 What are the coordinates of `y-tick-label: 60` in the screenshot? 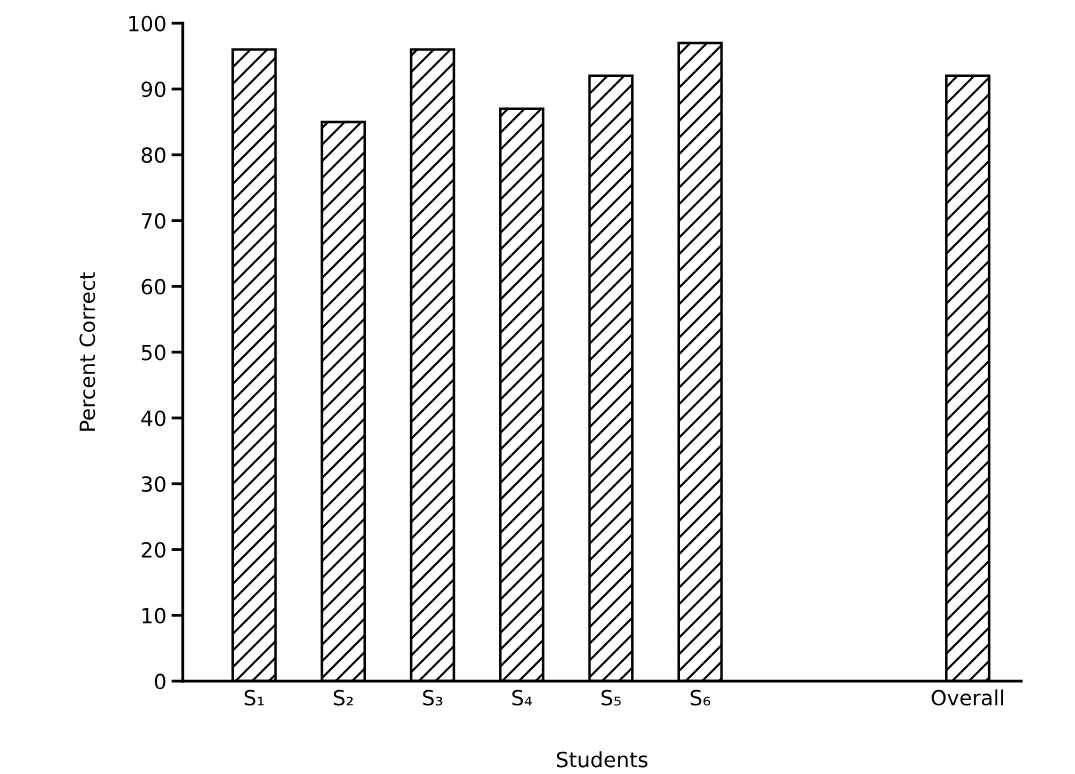 It's located at (153, 286).